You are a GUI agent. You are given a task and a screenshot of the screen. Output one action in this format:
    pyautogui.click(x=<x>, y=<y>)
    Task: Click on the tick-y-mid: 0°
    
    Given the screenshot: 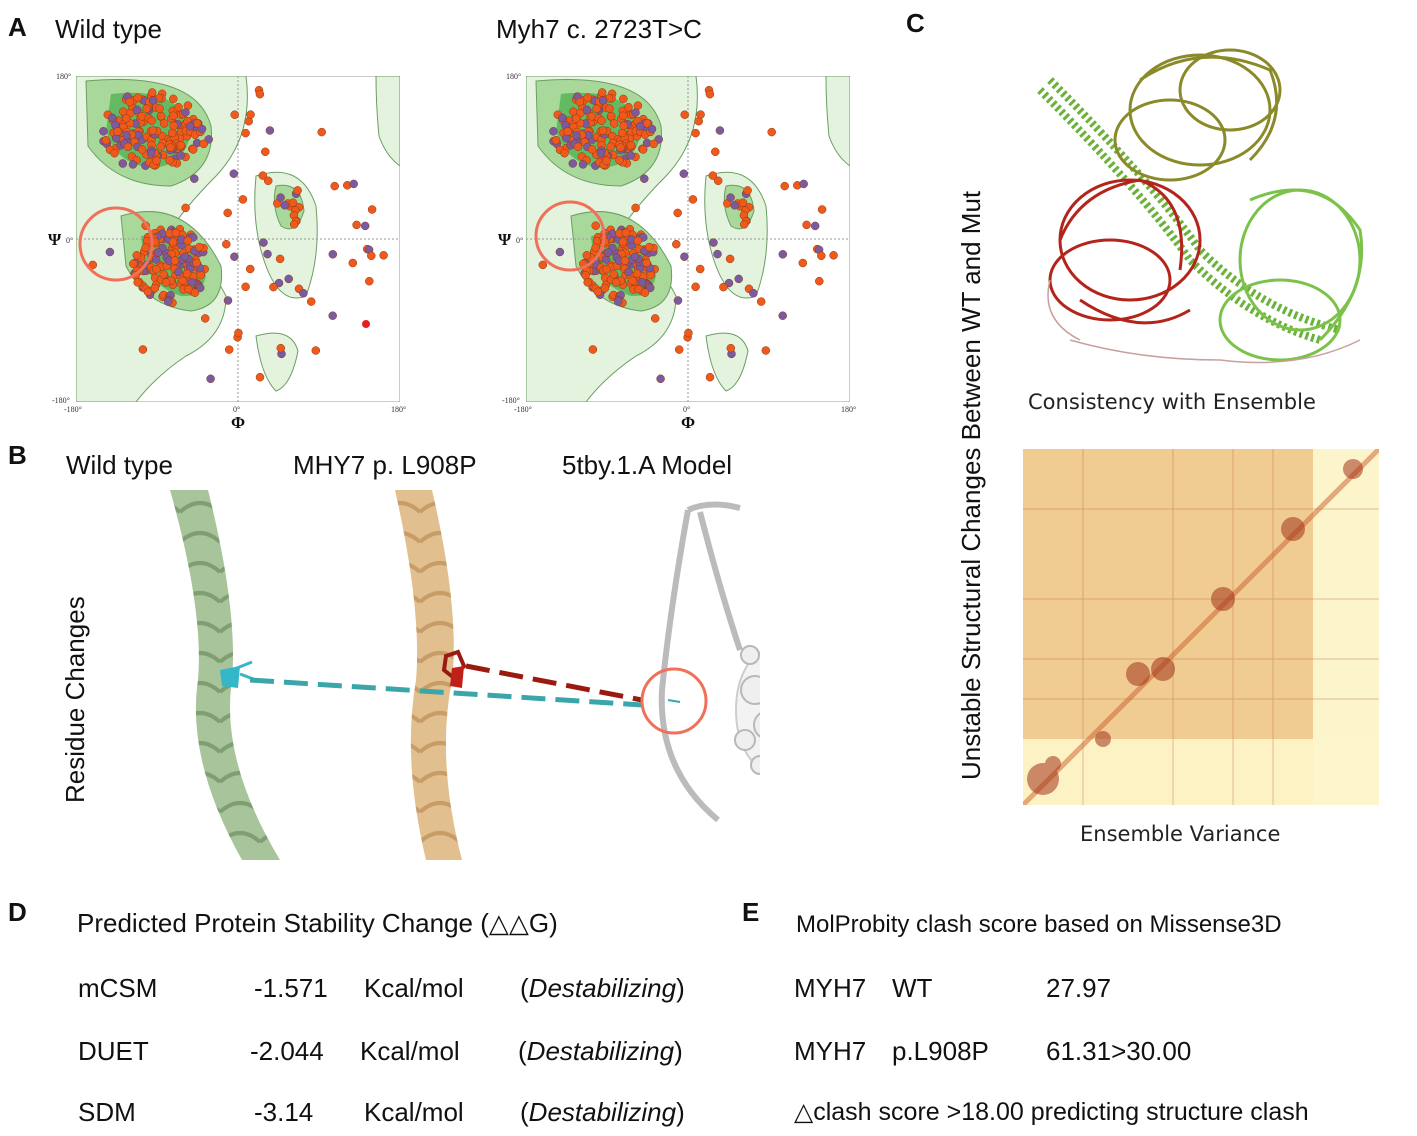 What is the action you would take?
    pyautogui.click(x=520, y=240)
    